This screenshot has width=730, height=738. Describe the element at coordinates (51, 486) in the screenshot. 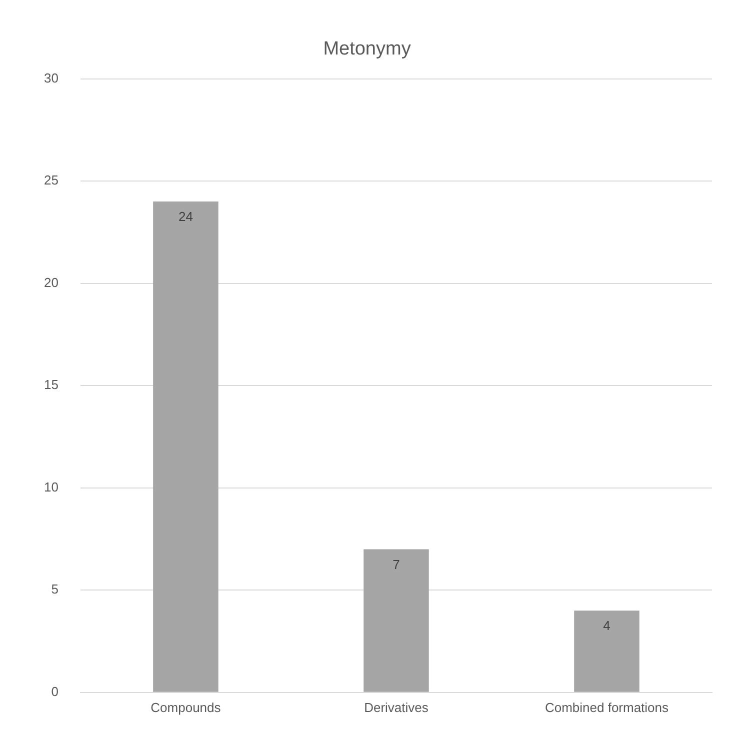

I see `y-tick-label: 10` at that location.